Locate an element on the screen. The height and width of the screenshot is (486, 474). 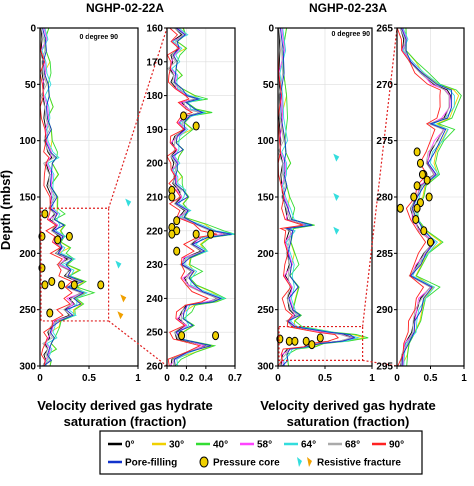
ytick-label-3-6: 295 is located at coordinates (384, 367).